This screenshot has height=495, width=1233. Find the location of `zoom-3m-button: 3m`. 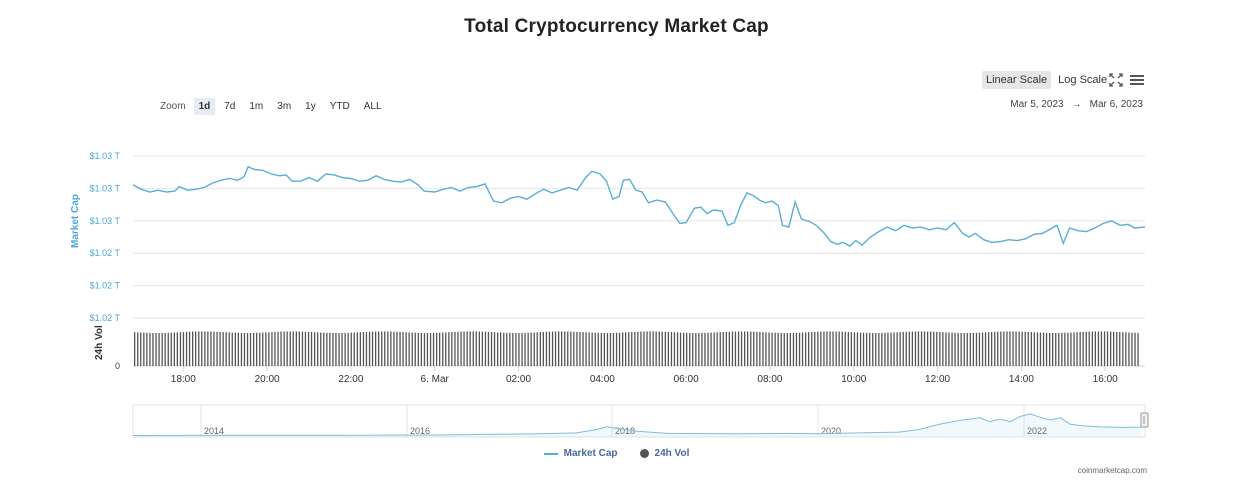

zoom-3m-button: 3m is located at coordinates (284, 106).